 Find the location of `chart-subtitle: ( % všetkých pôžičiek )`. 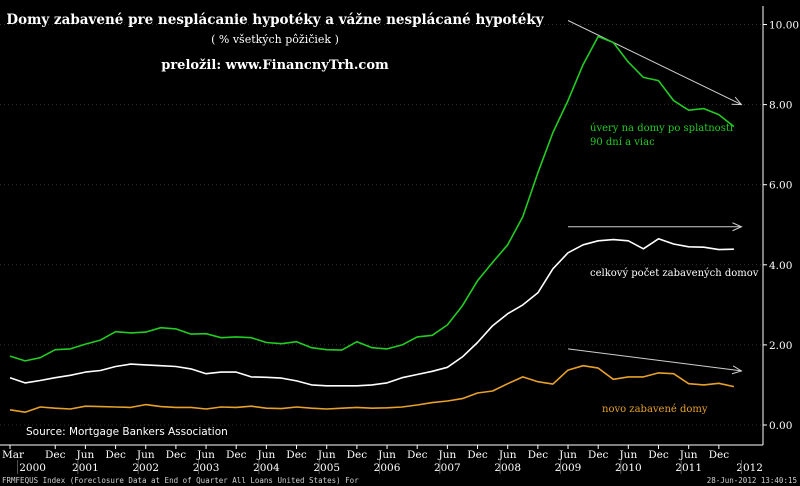

chart-subtitle: ( % všetkých pôžičiek ) is located at coordinates (275, 39).